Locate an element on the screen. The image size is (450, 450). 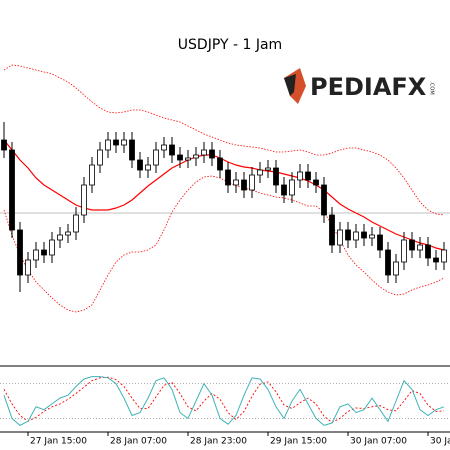
chart-title: USDJPY - 1 Jam is located at coordinates (230, 45).